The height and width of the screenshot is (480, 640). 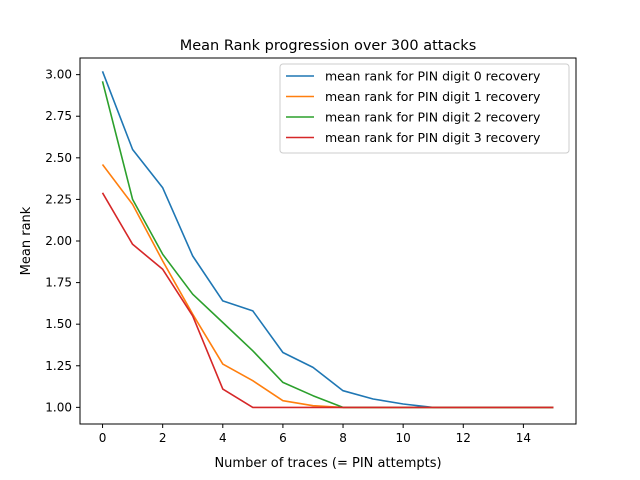 I want to click on x-axis-label: Number of traces (= PIN attempts), so click(x=327, y=463).